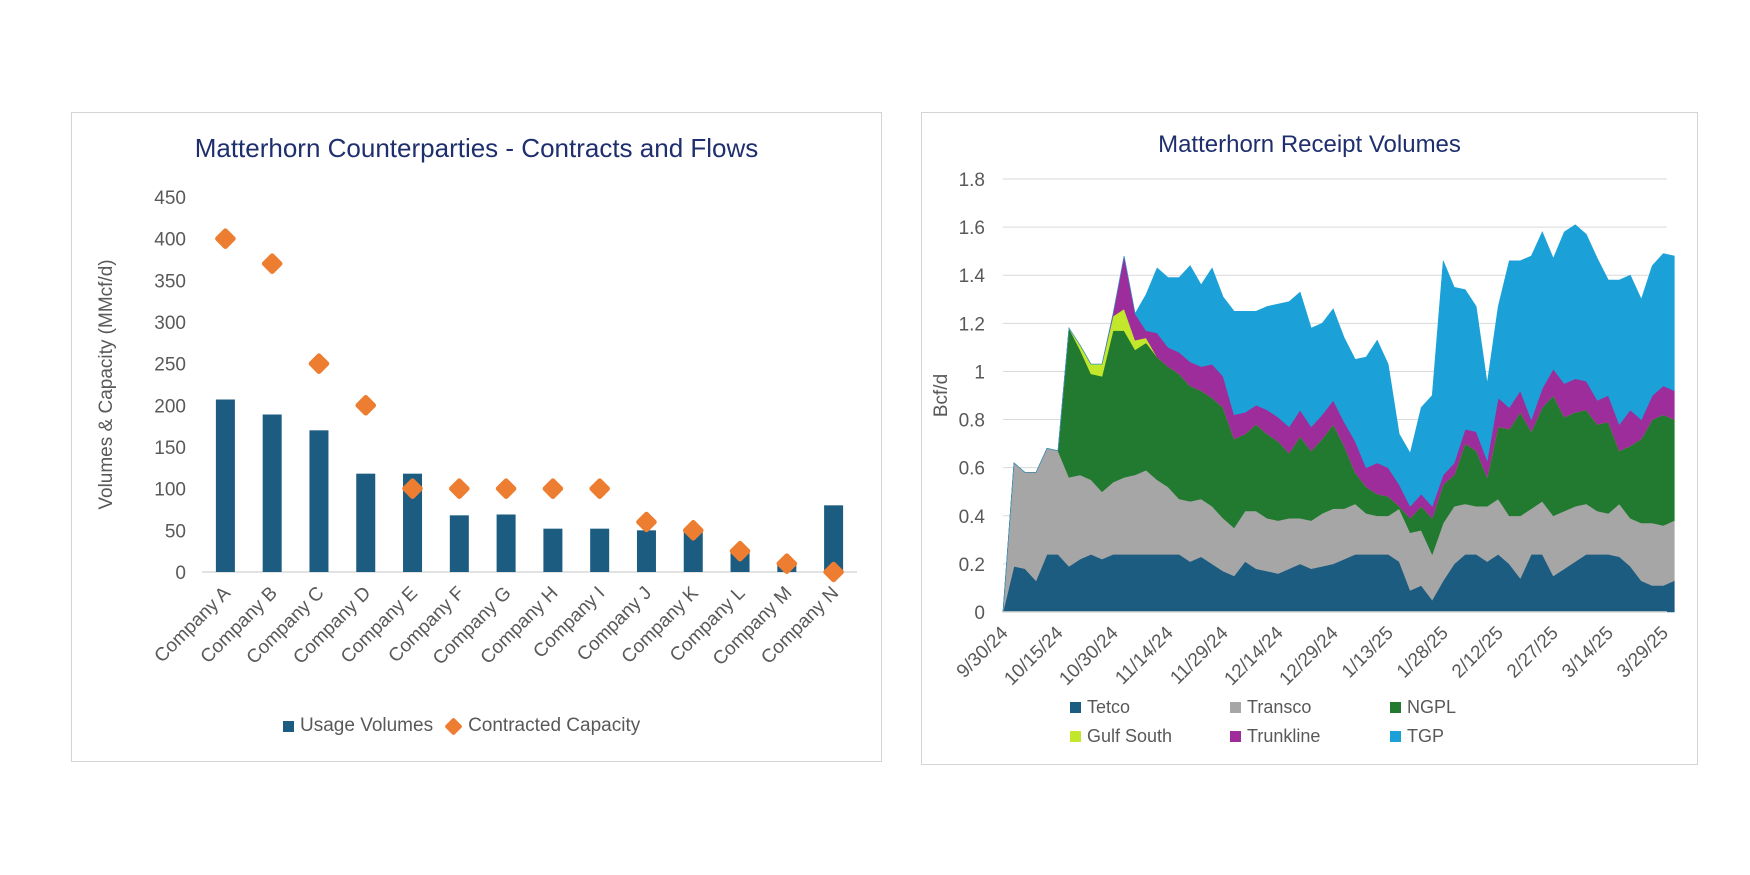 The height and width of the screenshot is (875, 1750). Describe the element at coordinates (1033, 655) in the screenshot. I see `x-tick-label: 10/15/24` at that location.